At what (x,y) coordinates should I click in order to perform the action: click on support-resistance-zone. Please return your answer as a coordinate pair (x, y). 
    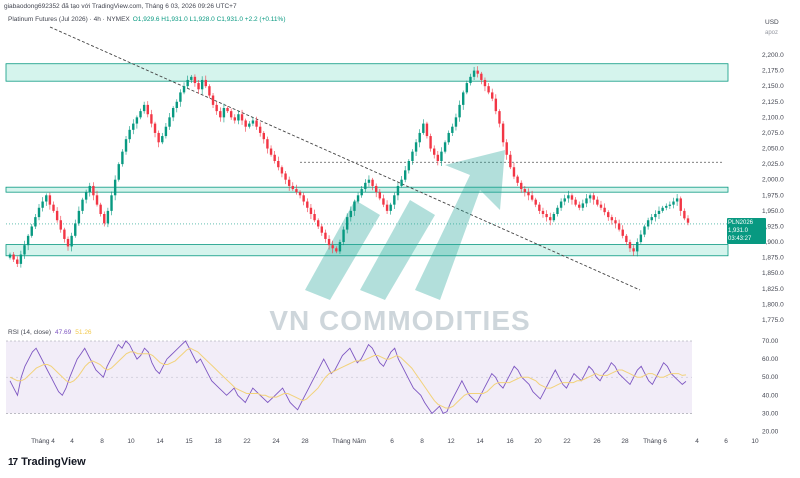
    Looking at the image, I should click on (367, 72).